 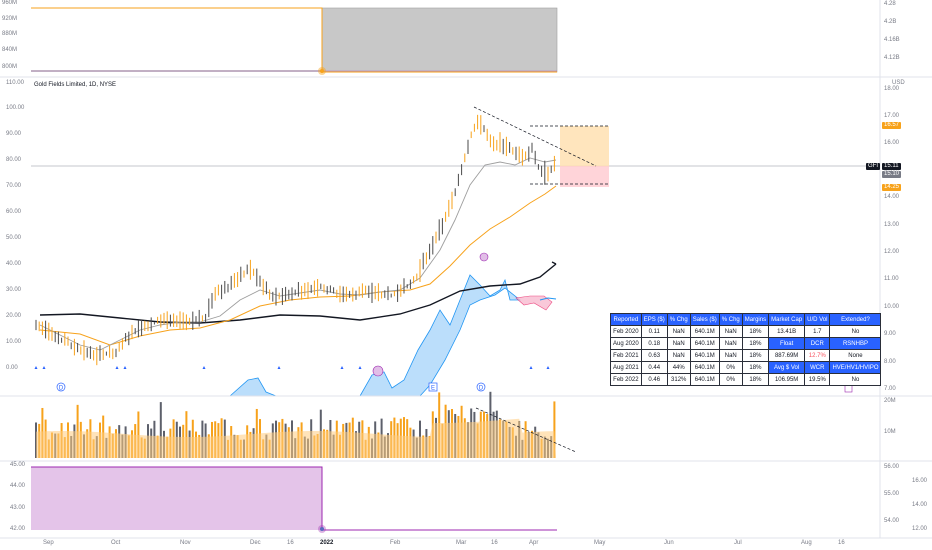 I want to click on main-right-tick: 15.00, so click(x=892, y=170).